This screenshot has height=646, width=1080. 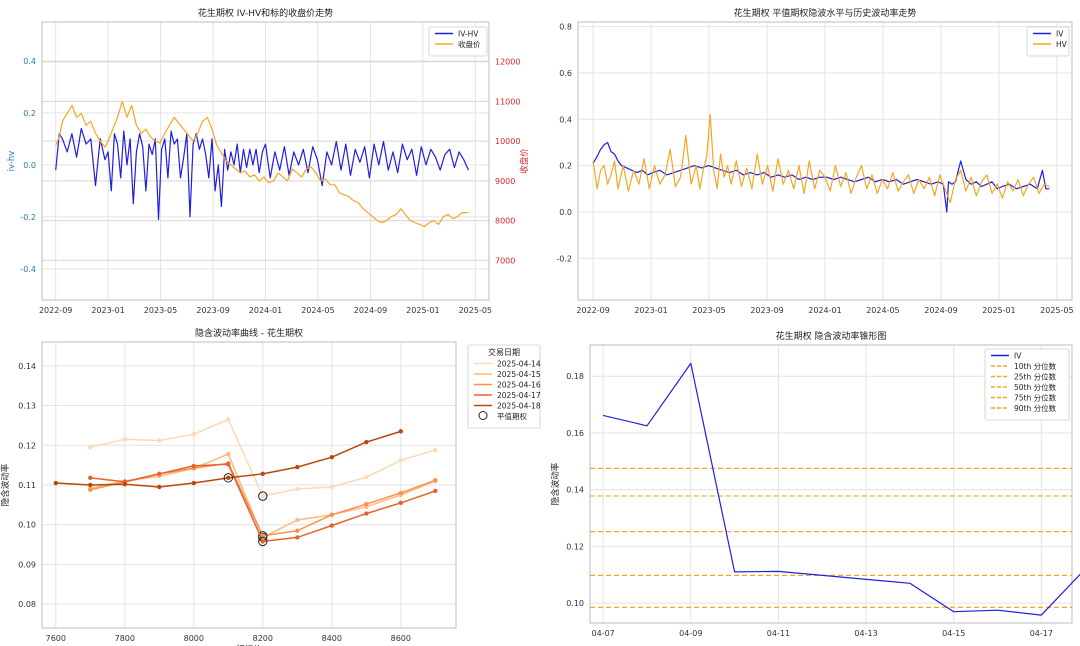 What do you see at coordinates (507, 141) in the screenshot?
I see `y2-tick-label: 10000` at bounding box center [507, 141].